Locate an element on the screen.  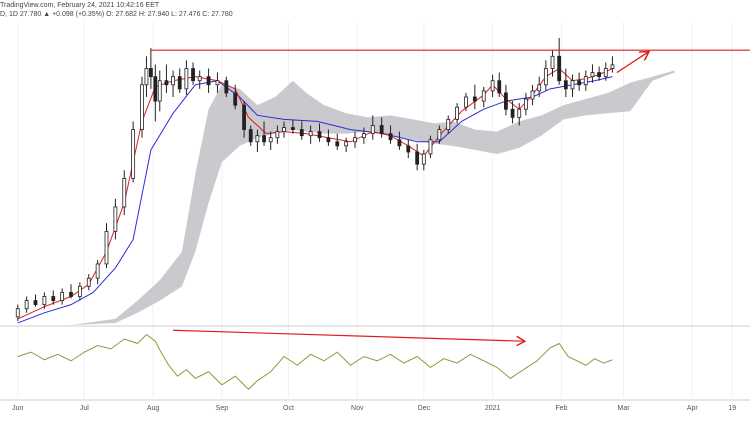
annotations is located at coordinates (450, 61).